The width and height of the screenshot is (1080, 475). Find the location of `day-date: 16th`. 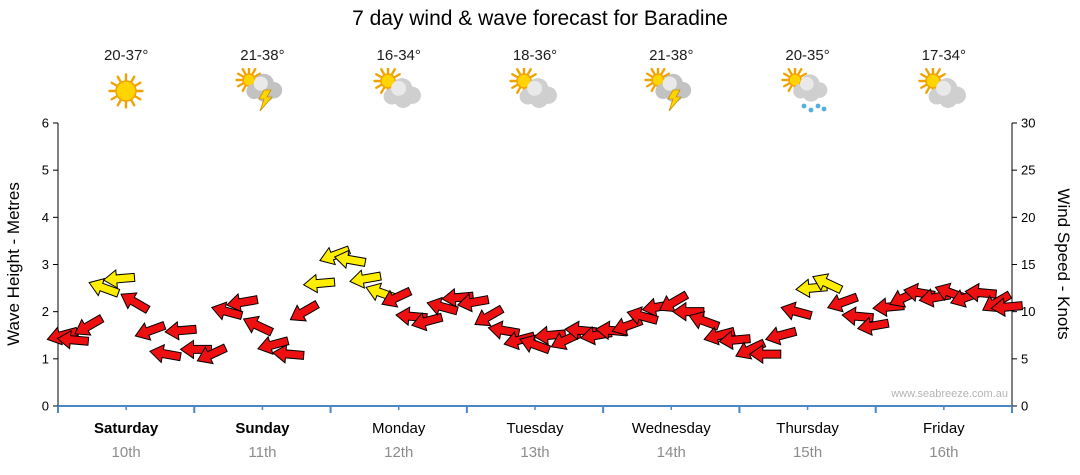

day-date: 16th is located at coordinates (944, 452).